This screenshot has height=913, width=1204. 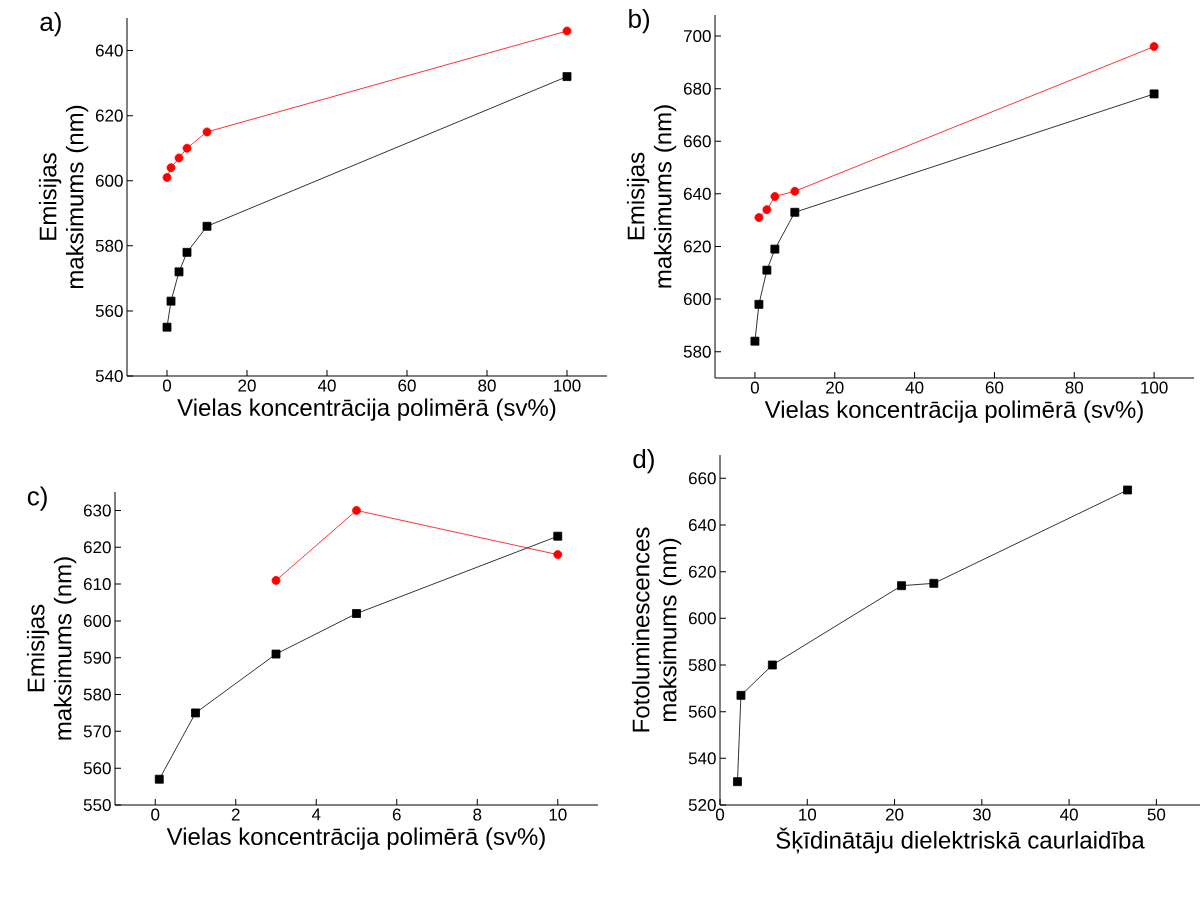 I want to click on chart-title: d), so click(x=643, y=461).